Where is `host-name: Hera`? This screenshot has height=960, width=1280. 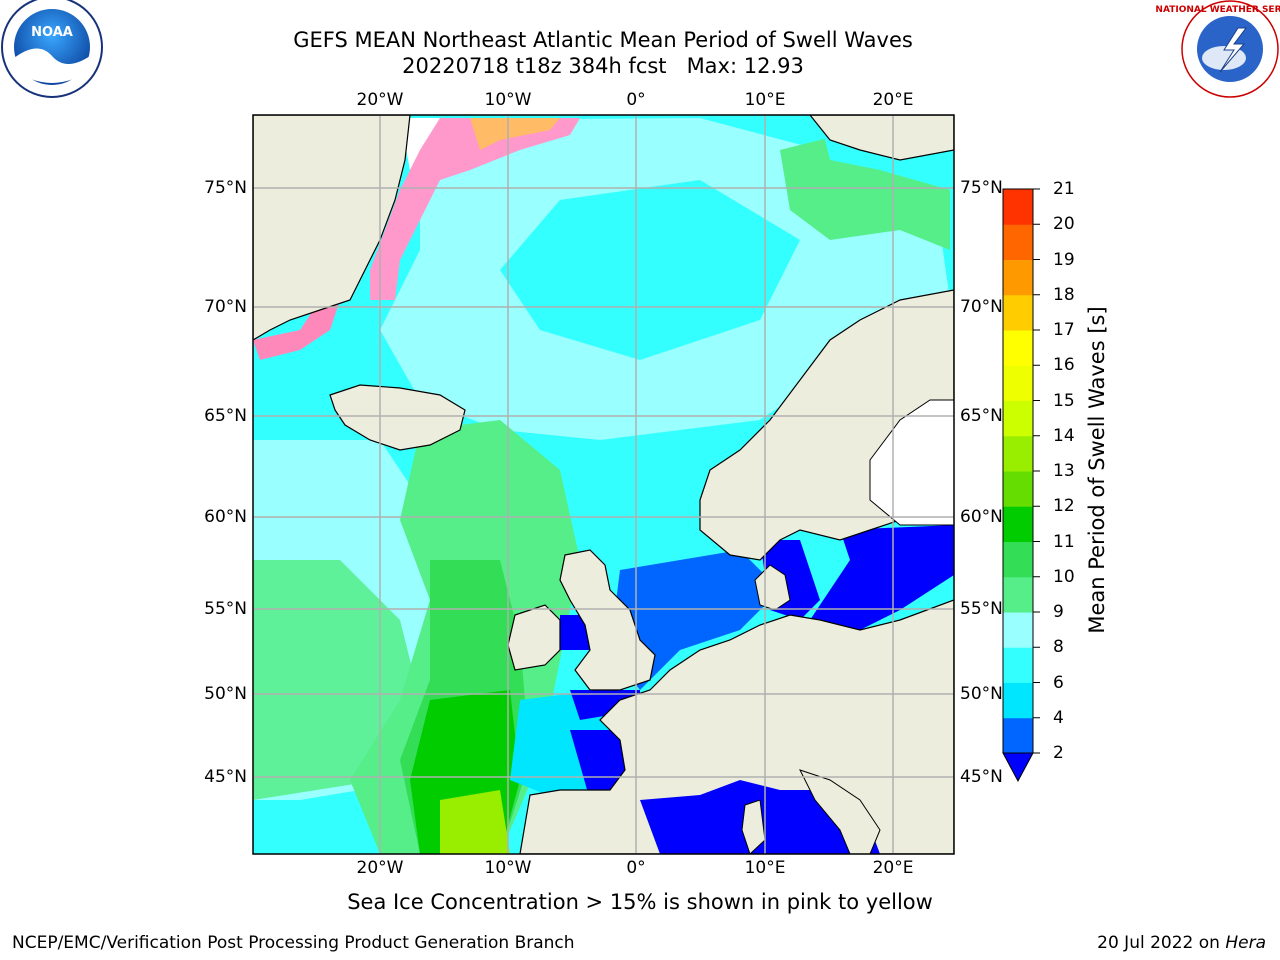 host-name: Hera is located at coordinates (1245, 943).